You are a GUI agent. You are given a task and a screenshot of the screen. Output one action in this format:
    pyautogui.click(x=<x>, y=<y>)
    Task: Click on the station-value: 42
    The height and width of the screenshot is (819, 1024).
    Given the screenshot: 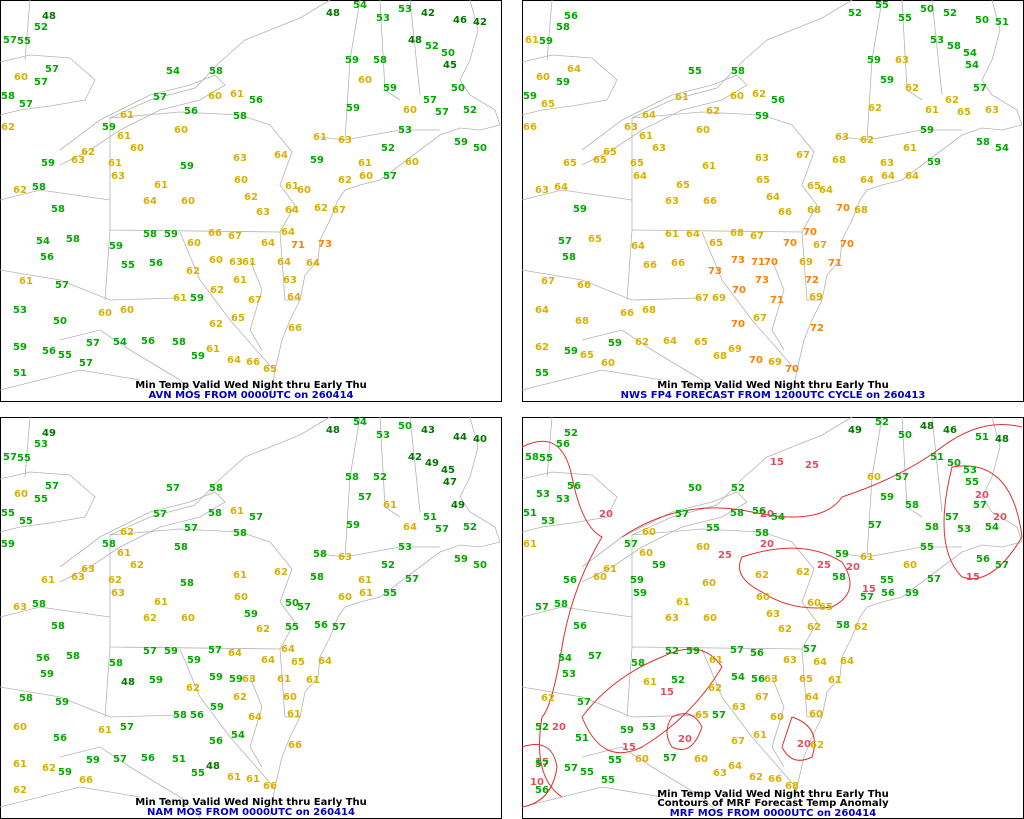 What is the action you would take?
    pyautogui.click(x=428, y=13)
    